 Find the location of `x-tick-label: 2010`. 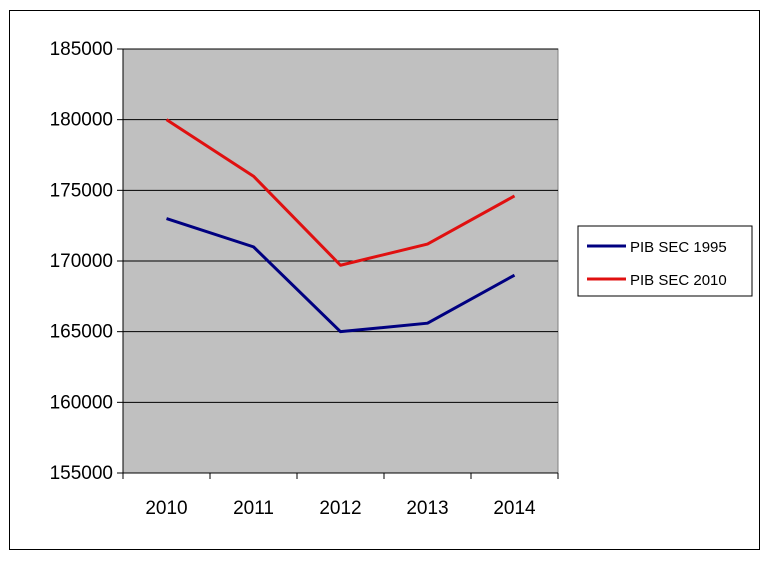

x-tick-label: 2010 is located at coordinates (166, 508).